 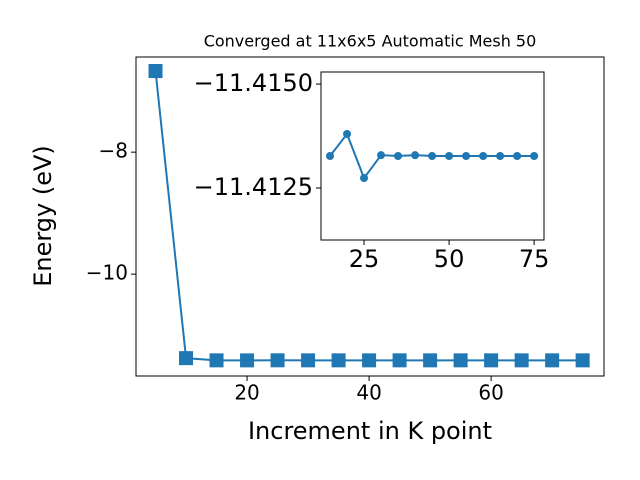 I want to click on y-tick-label: −10, so click(x=107, y=273).